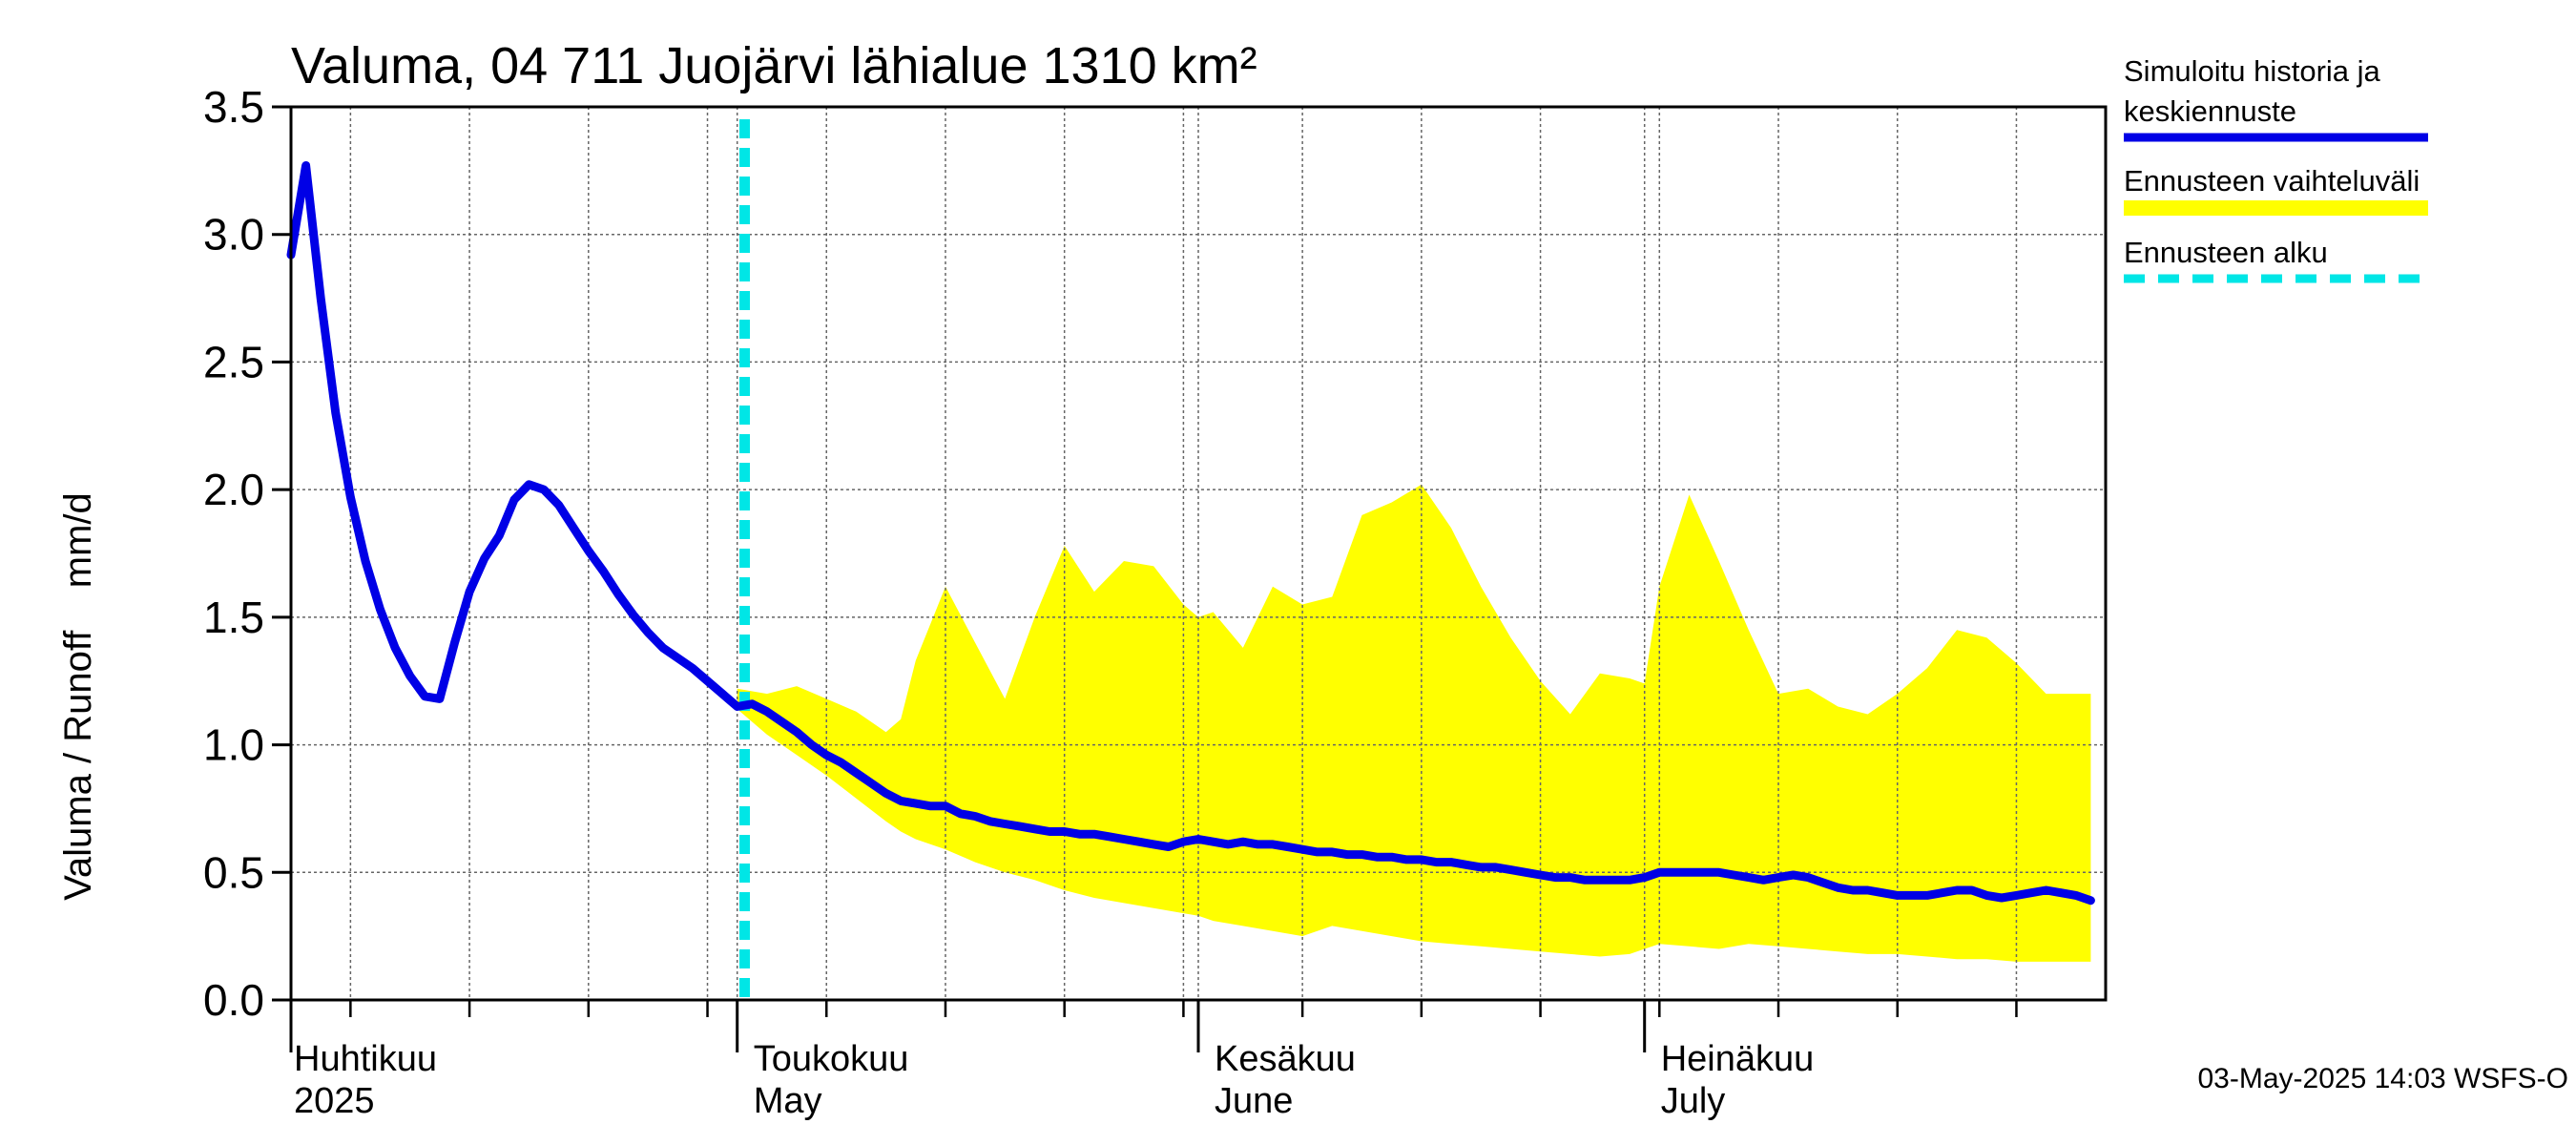 The width and height of the screenshot is (2576, 1145). I want to click on timestamp-label: 03-May-2025 14:03 WSFS-O, so click(2383, 1078).